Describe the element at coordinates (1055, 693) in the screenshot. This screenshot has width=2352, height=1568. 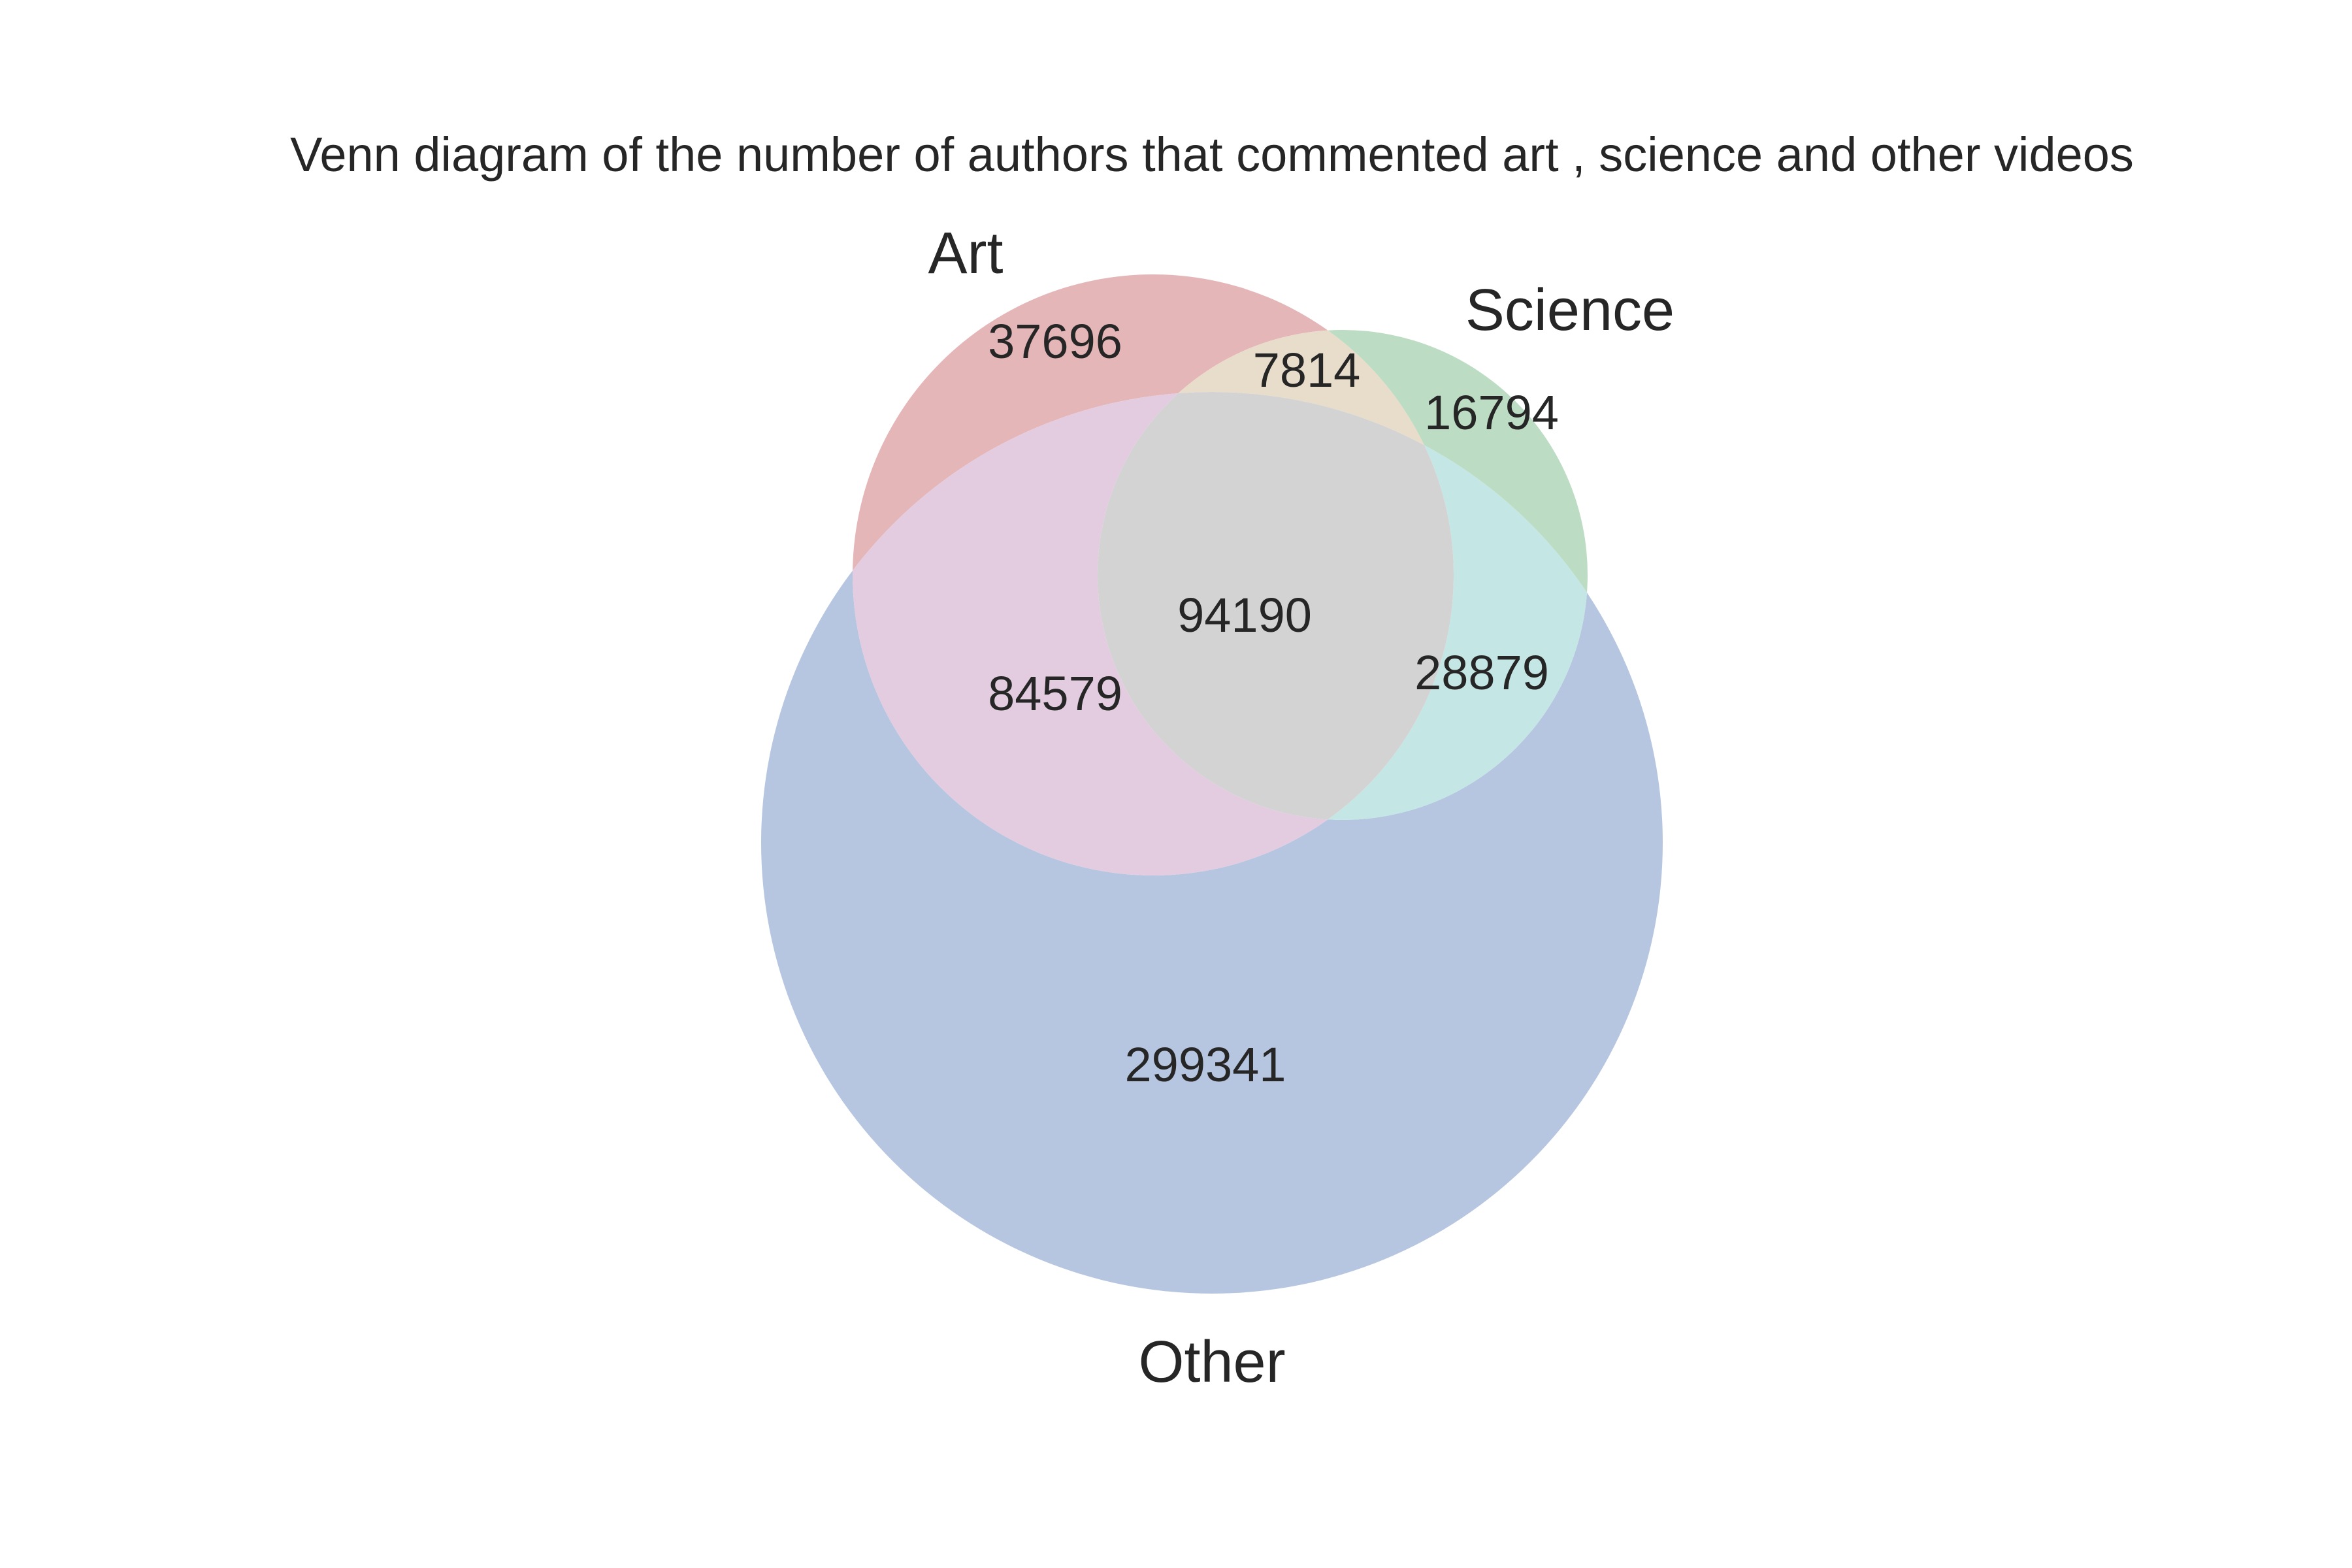
I see `count-art-other: 84579` at that location.